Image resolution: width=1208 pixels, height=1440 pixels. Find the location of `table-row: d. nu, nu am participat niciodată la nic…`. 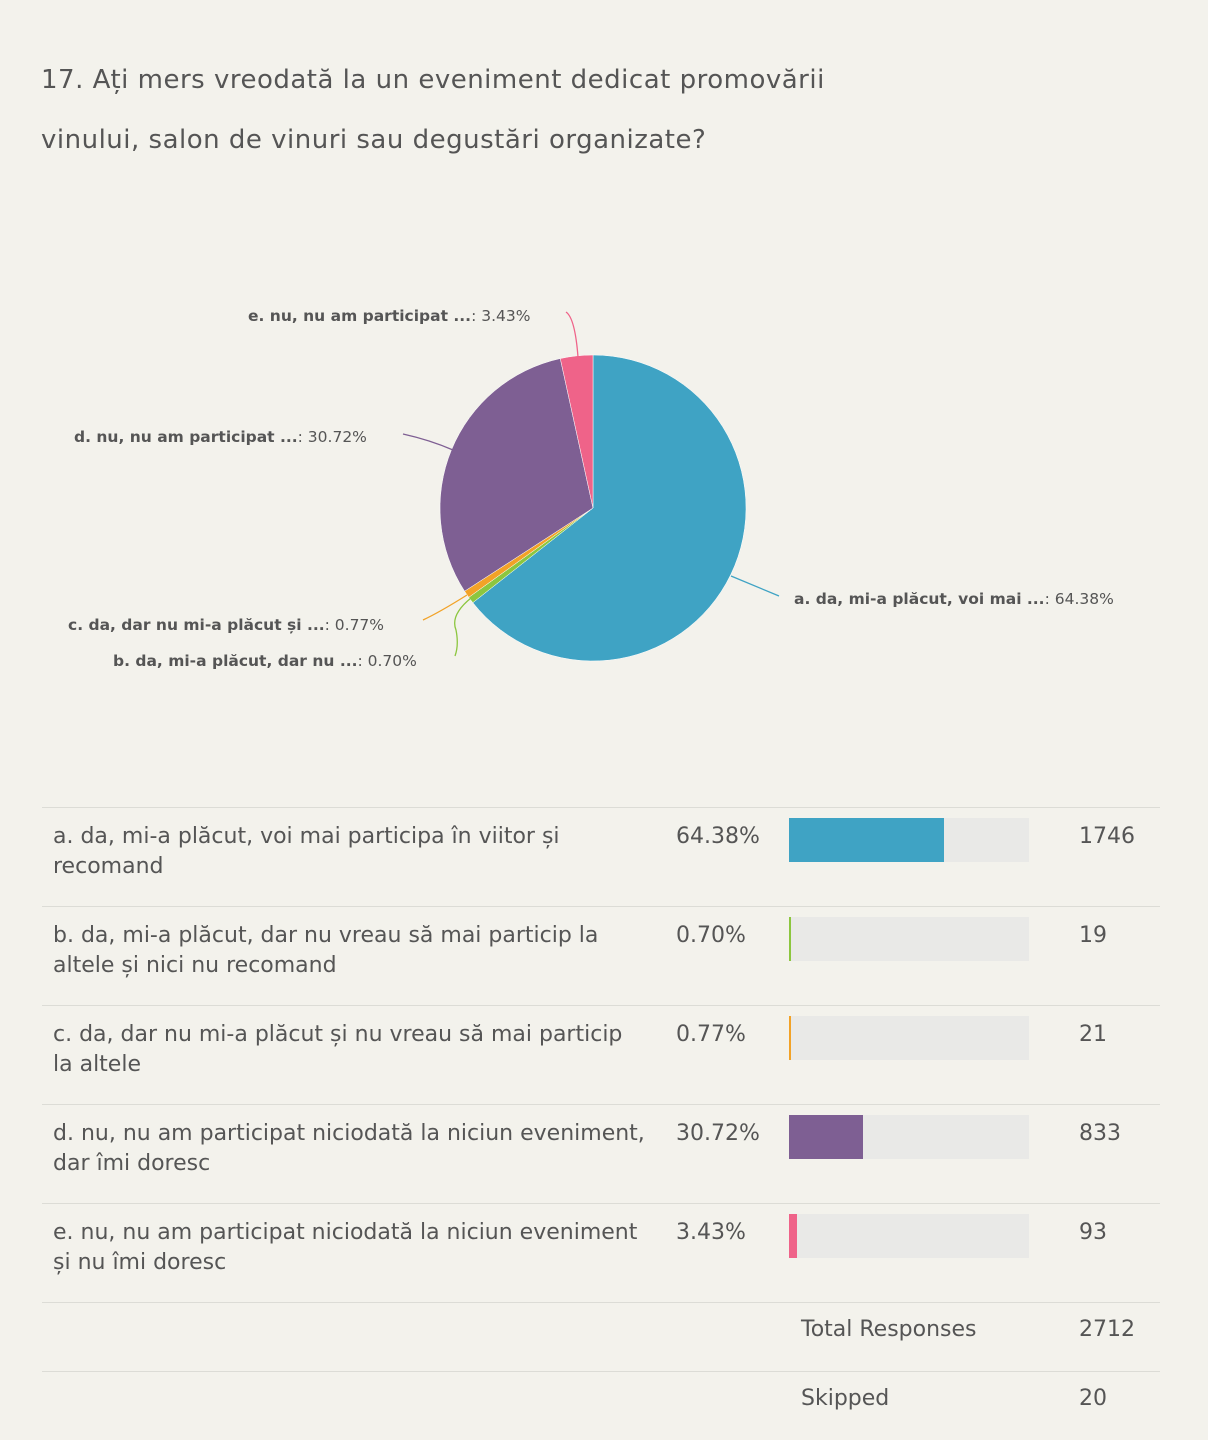

table-row: d. nu, nu am participat niciodată la nic… is located at coordinates (601, 1154).